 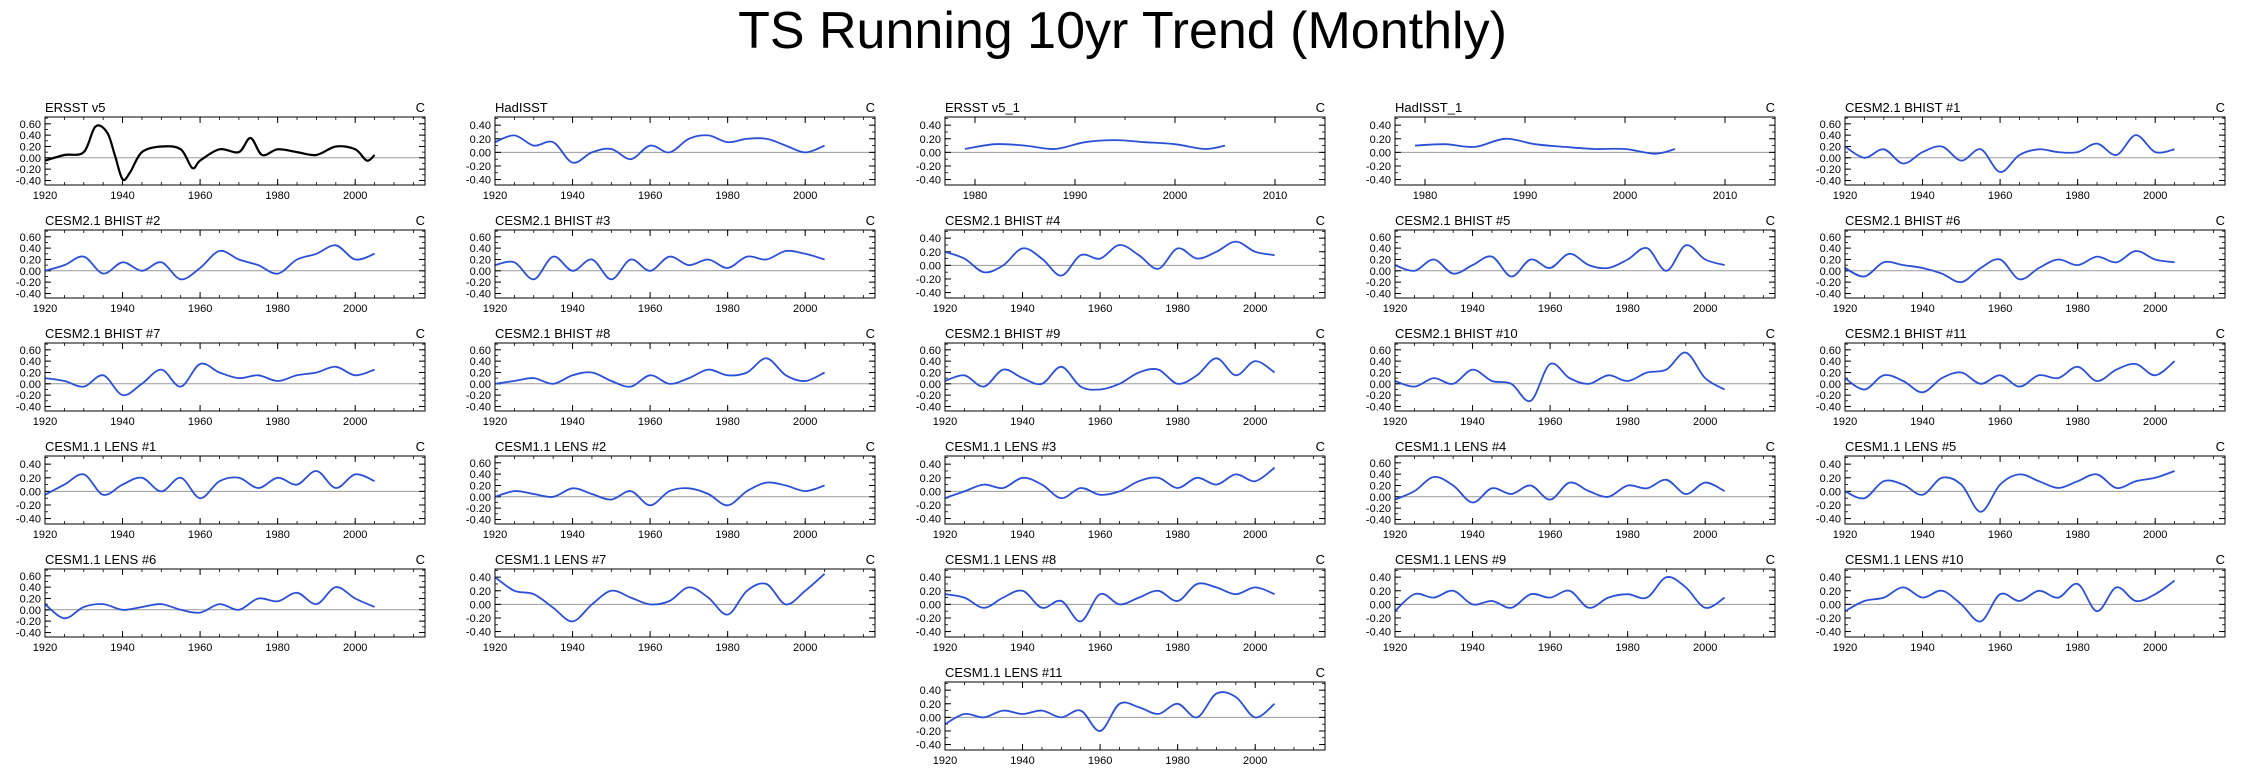 What do you see at coordinates (1000, 446) in the screenshot?
I see `panel-title: CESM1.1 LENS #3` at bounding box center [1000, 446].